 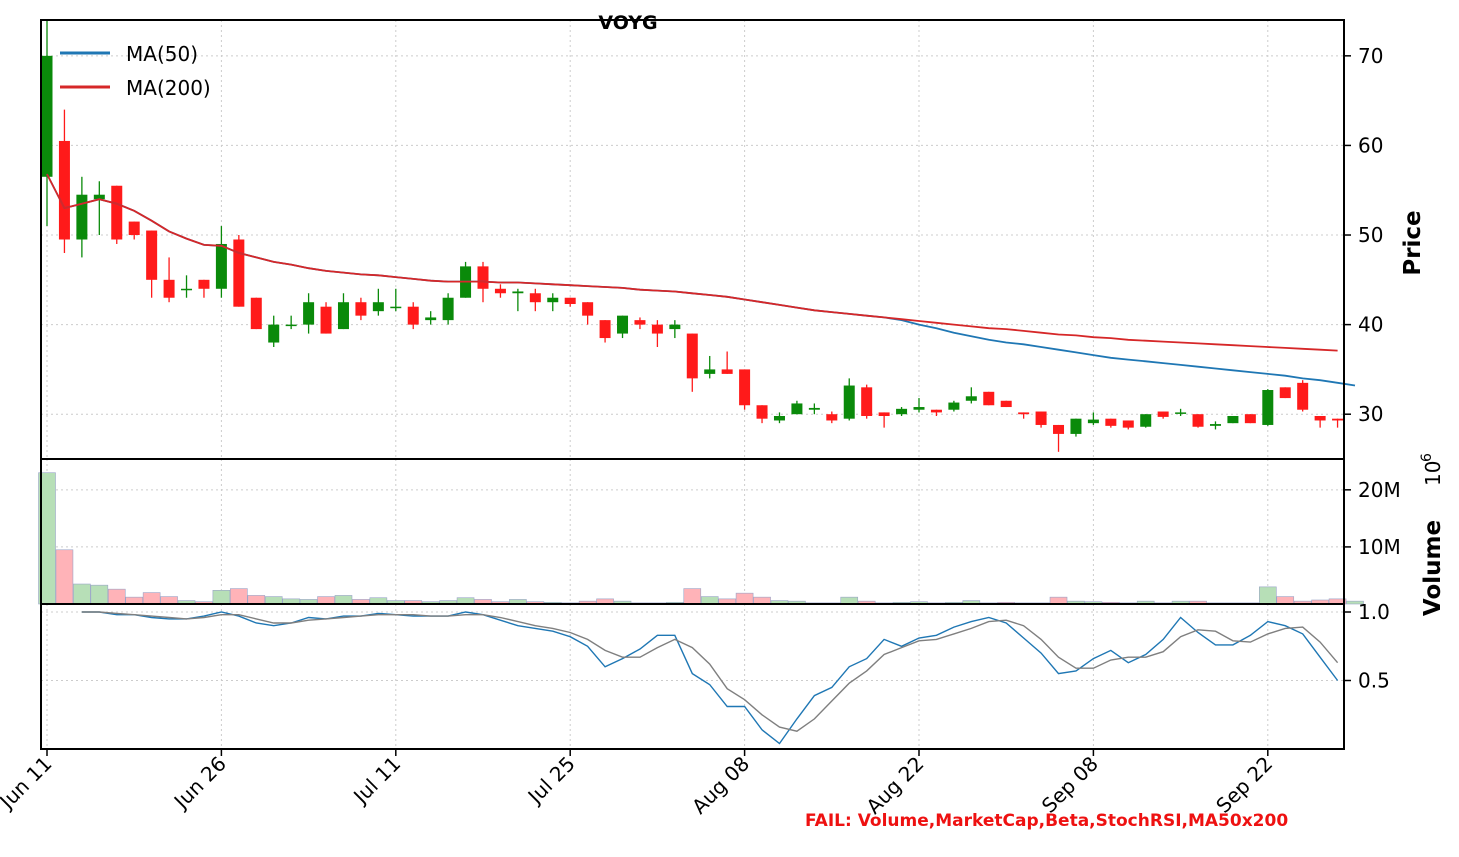 What do you see at coordinates (1070, 785) in the screenshot?
I see `x-tick-label: Sep 08` at bounding box center [1070, 785].